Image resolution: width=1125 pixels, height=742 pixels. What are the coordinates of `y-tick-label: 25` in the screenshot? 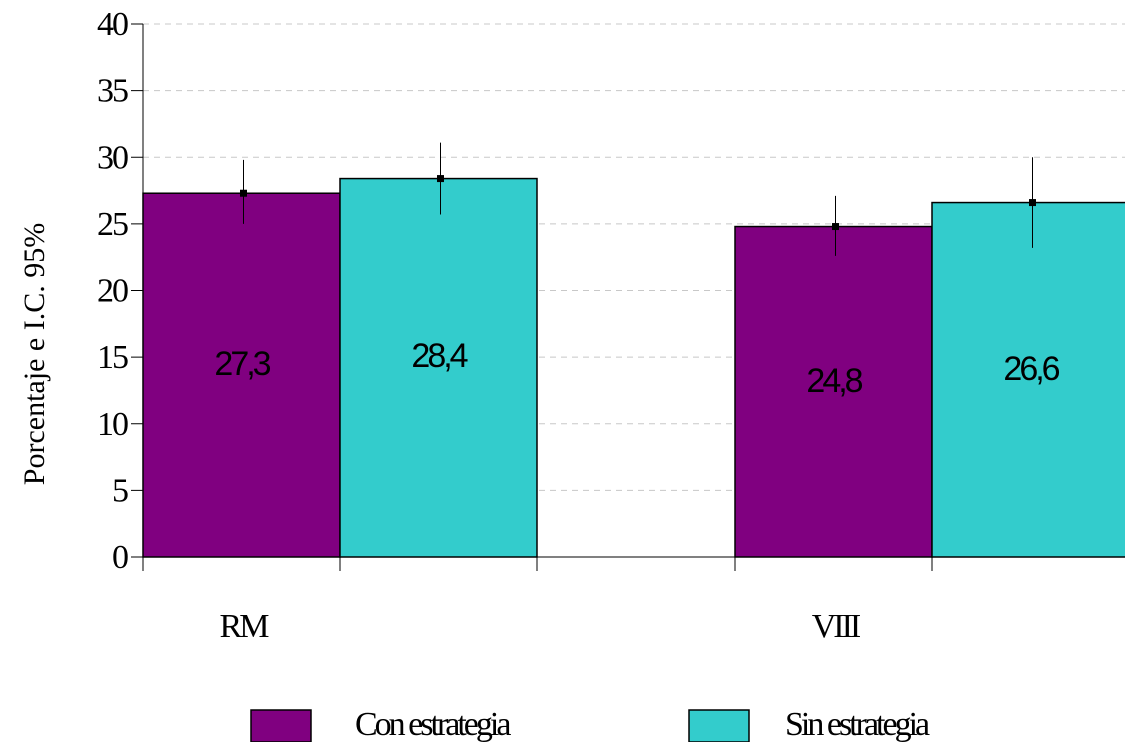 It's located at (112, 224).